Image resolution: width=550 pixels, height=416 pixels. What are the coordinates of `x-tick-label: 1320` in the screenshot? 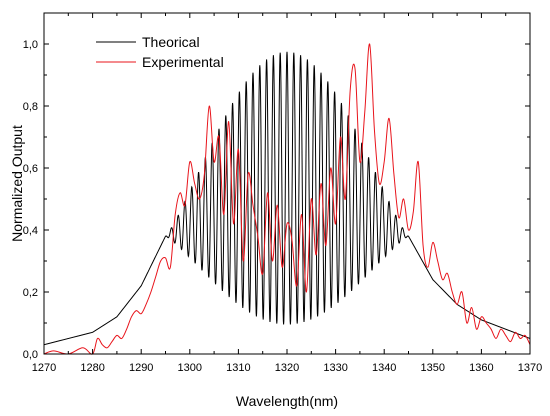 It's located at (287, 368).